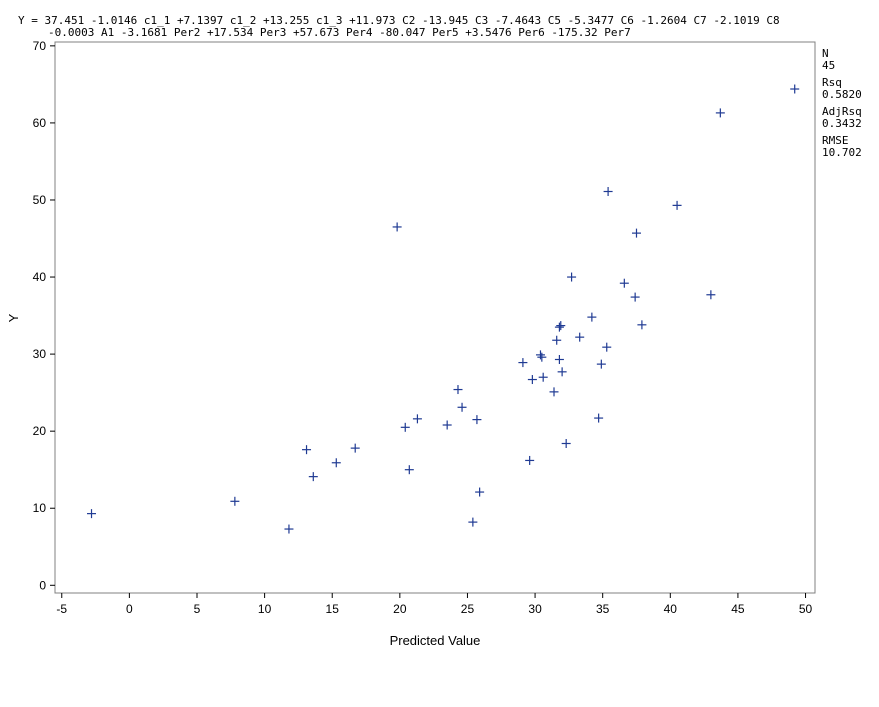 This screenshot has height=707, width=879. What do you see at coordinates (828, 65) in the screenshot?
I see `stat-value: 45` at bounding box center [828, 65].